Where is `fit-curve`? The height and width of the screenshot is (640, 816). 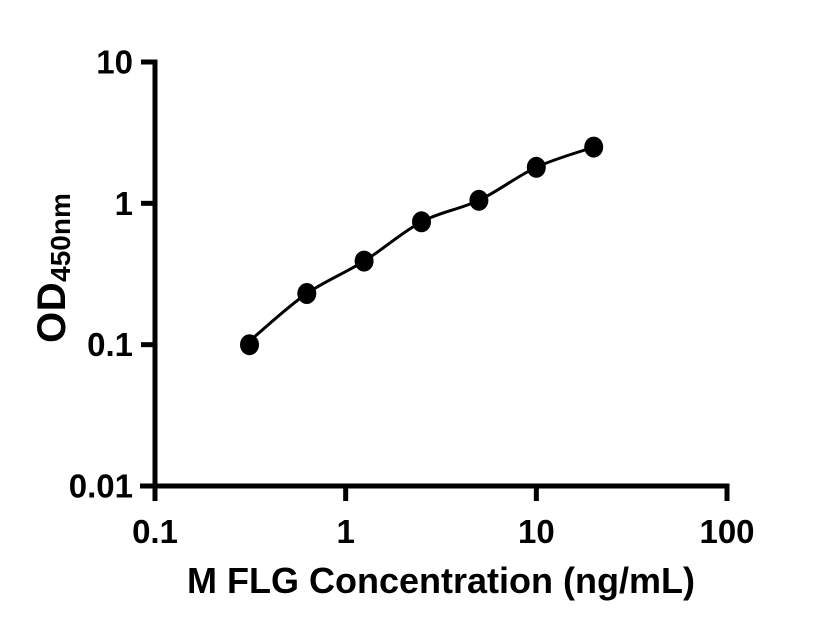
fit-curve is located at coordinates (424, 241).